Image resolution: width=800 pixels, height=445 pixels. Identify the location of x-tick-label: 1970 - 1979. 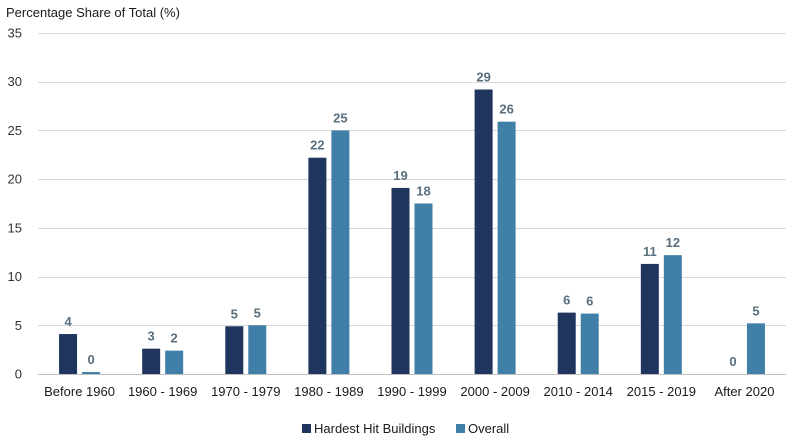
(245, 391).